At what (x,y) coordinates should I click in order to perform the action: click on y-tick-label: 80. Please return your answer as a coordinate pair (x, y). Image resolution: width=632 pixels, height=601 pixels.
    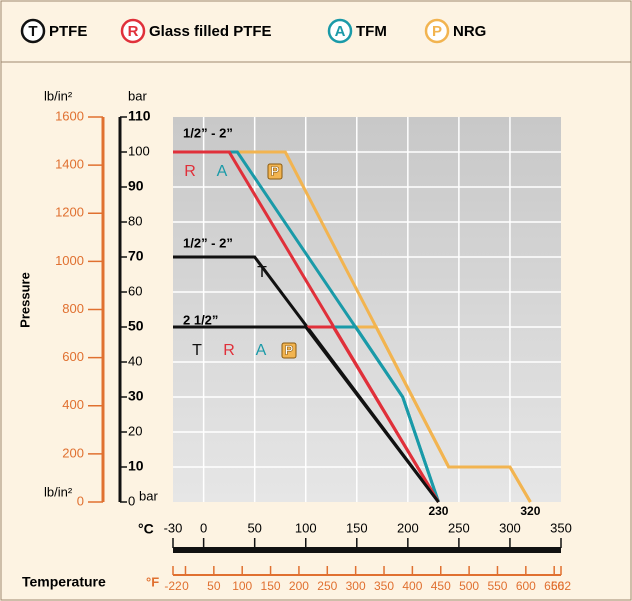
    Looking at the image, I should click on (135, 220).